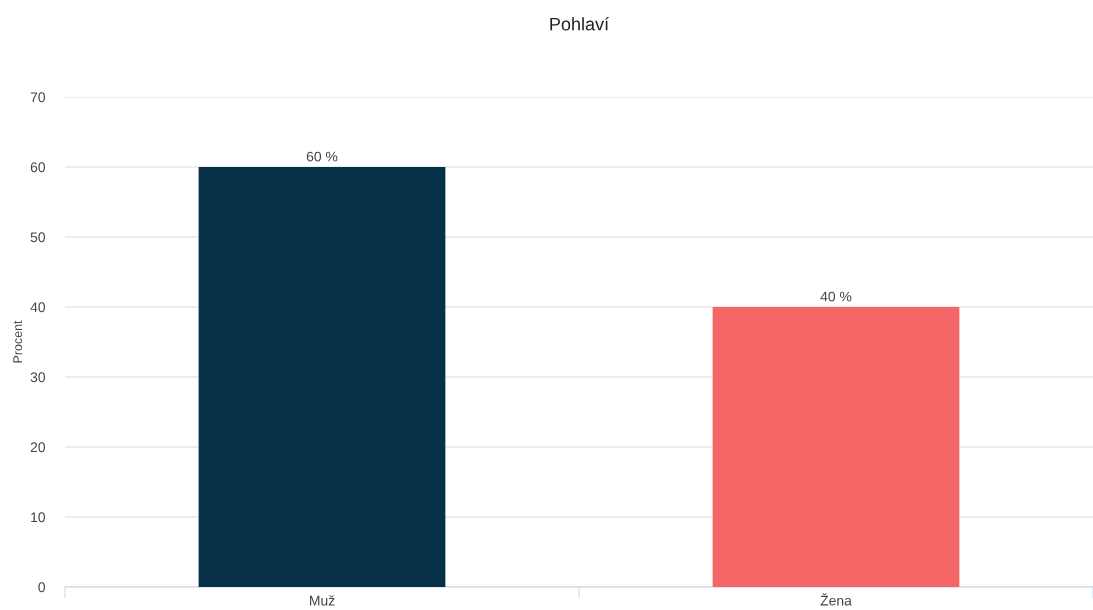  Describe the element at coordinates (38, 237) in the screenshot. I see `y-tick-label: 50` at that location.